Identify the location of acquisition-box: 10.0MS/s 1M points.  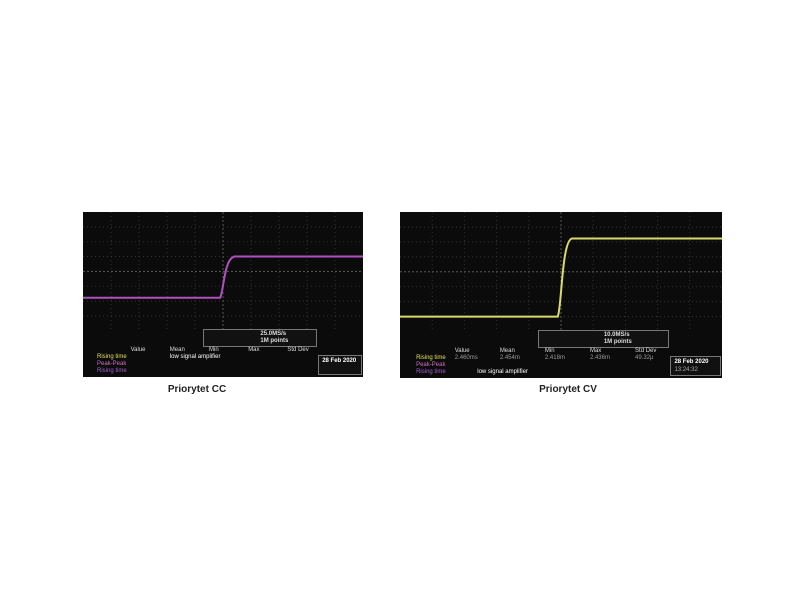
(604, 338).